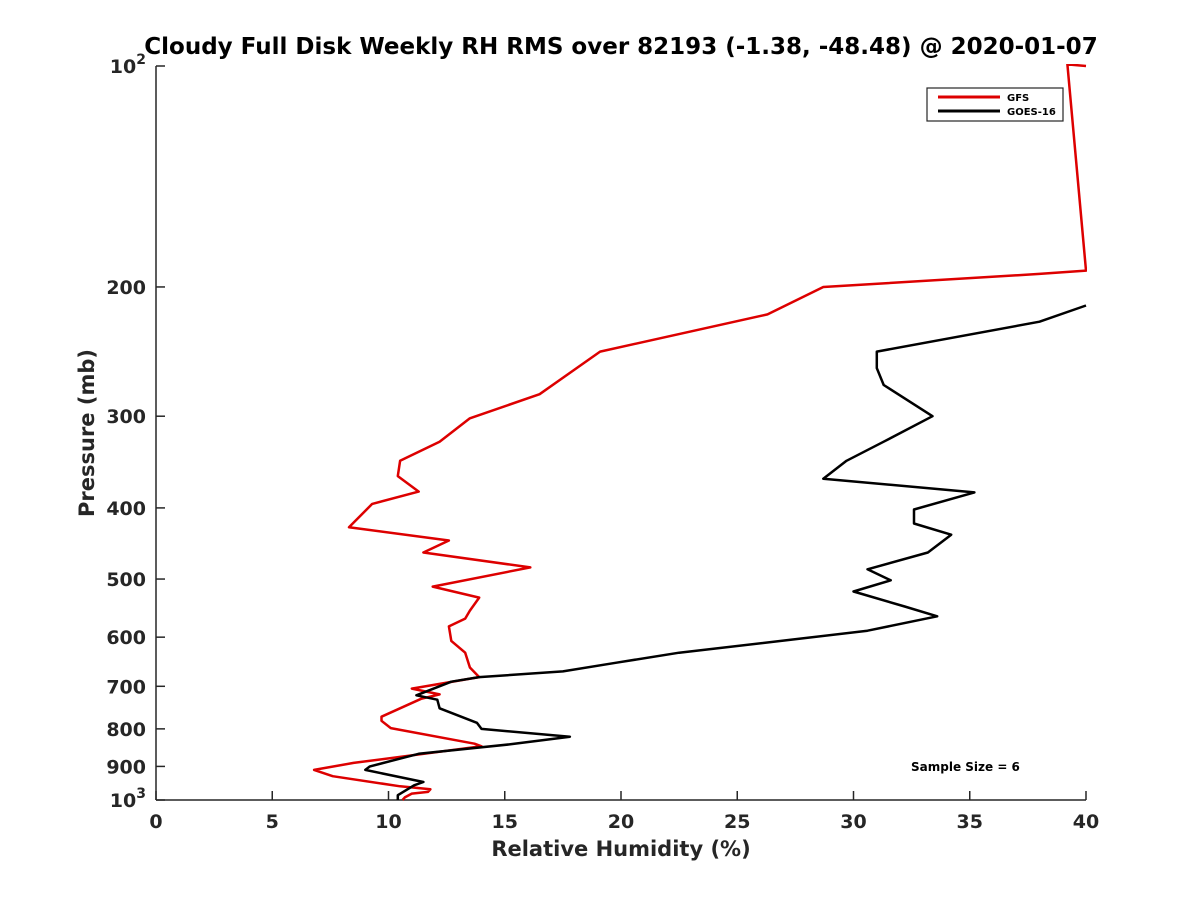 The width and height of the screenshot is (1200, 900). I want to click on y-tick-label: 600, so click(126, 638).